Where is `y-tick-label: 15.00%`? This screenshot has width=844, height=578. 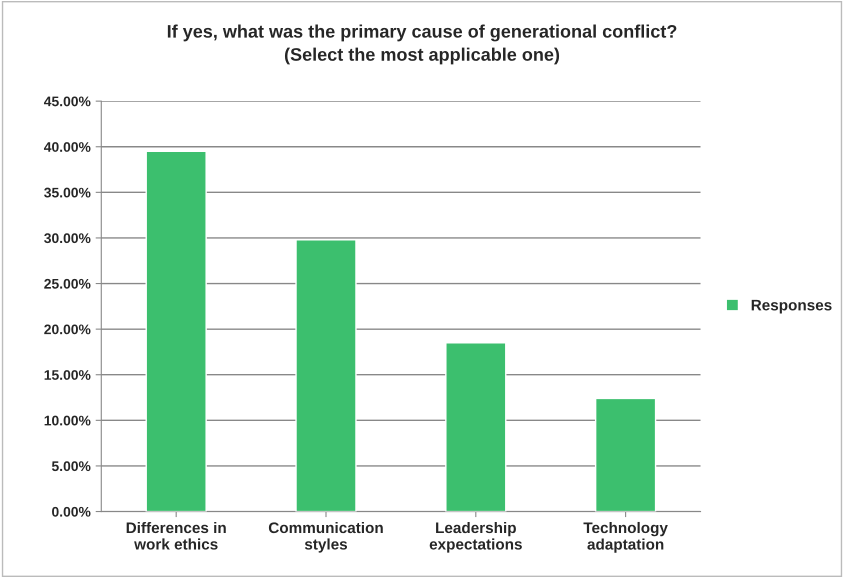 y-tick-label: 15.00% is located at coordinates (67, 375).